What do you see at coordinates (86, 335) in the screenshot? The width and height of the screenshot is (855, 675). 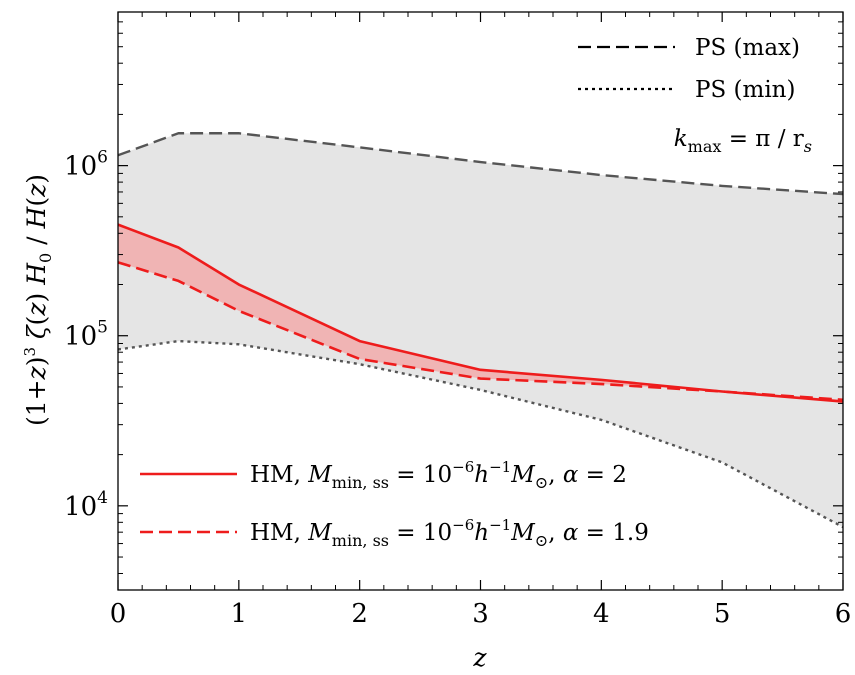 I see `y-tick-label: 10⁵` at bounding box center [86, 335].